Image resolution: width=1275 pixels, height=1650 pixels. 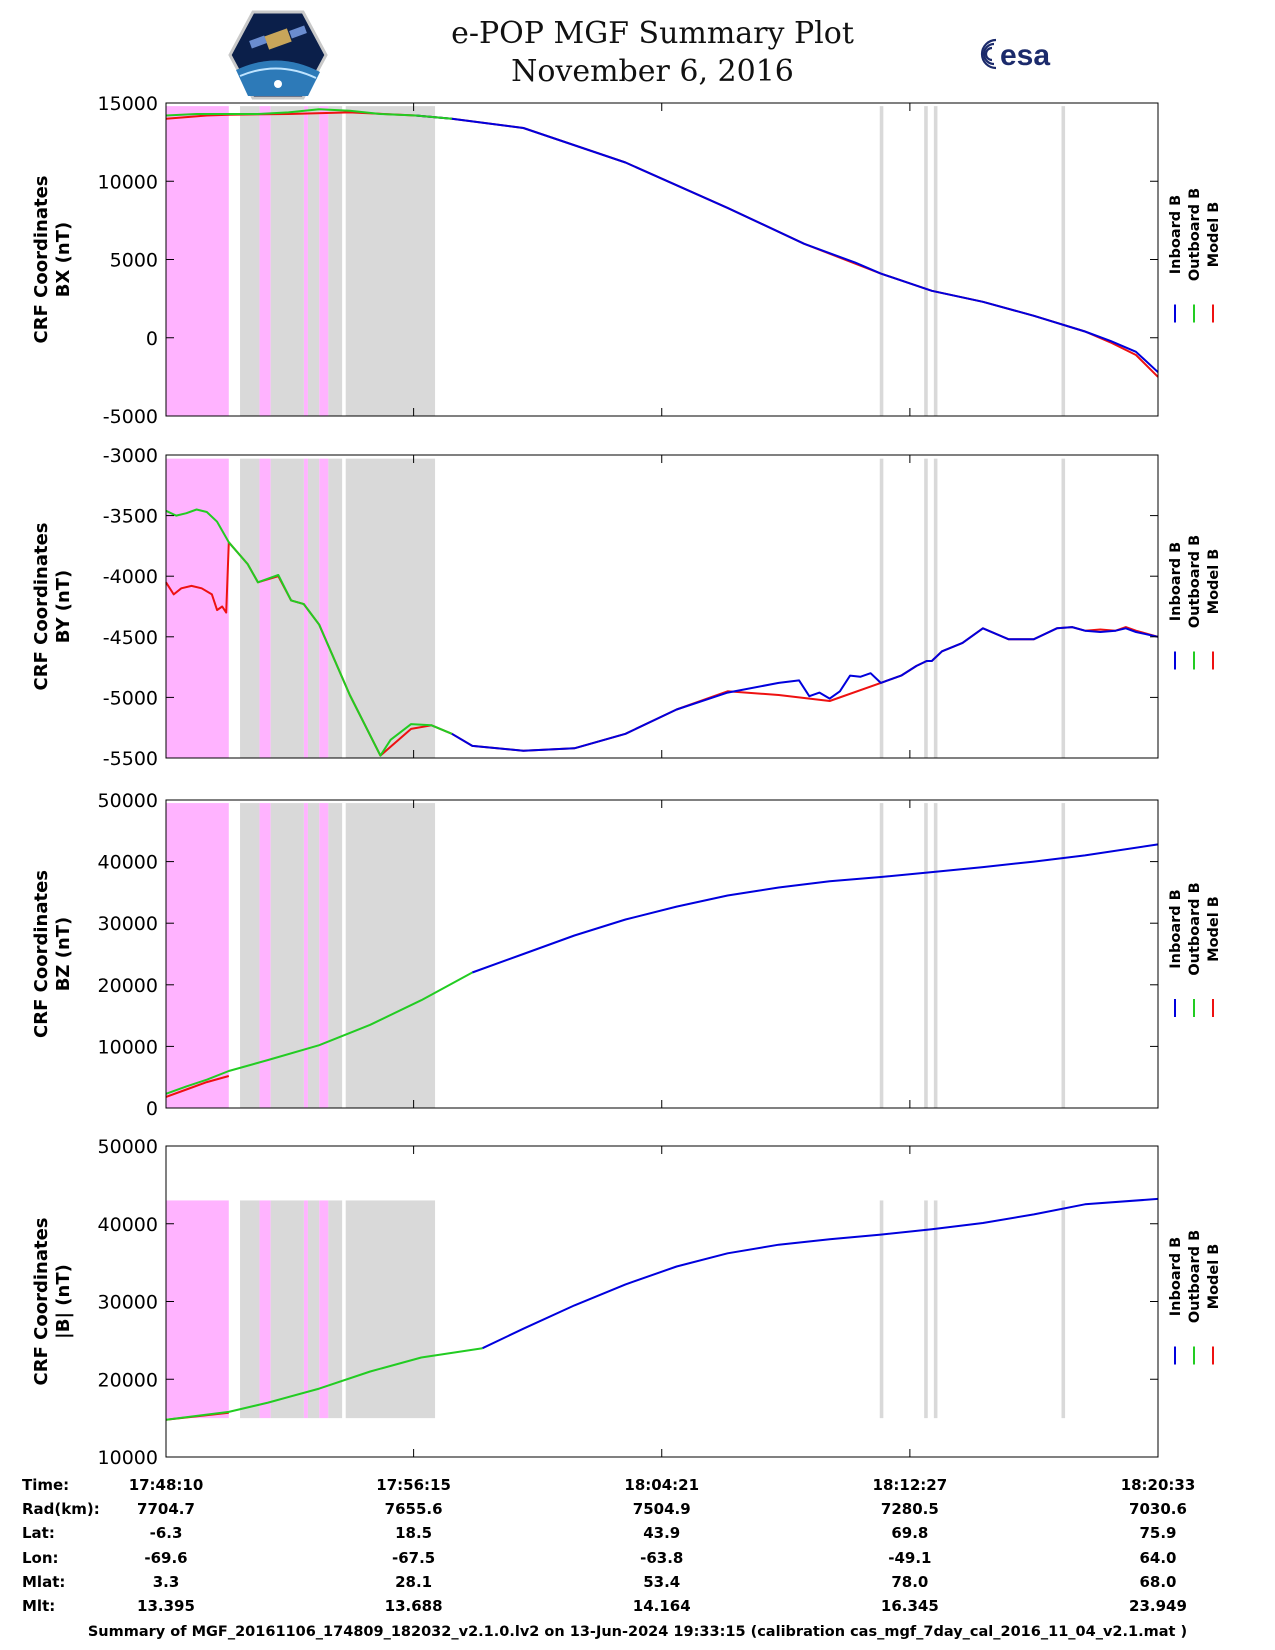 I want to click on ephemeris-row-label: Time:, so click(x=46, y=1485).